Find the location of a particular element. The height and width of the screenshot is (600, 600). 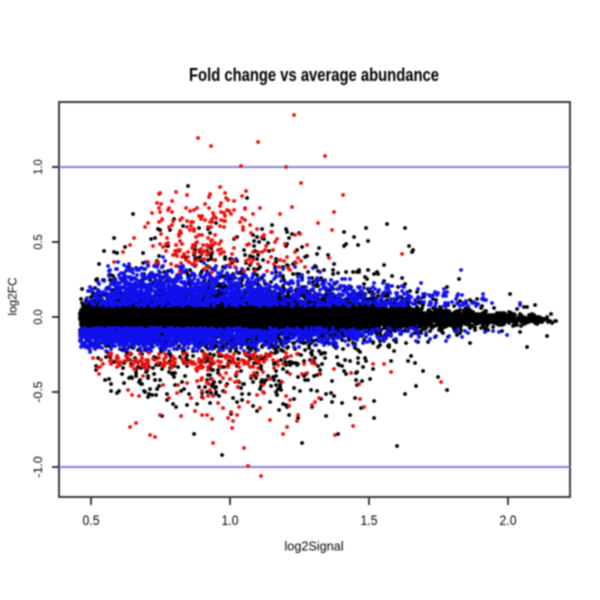

svg-text: 2.0 is located at coordinates (508, 520).